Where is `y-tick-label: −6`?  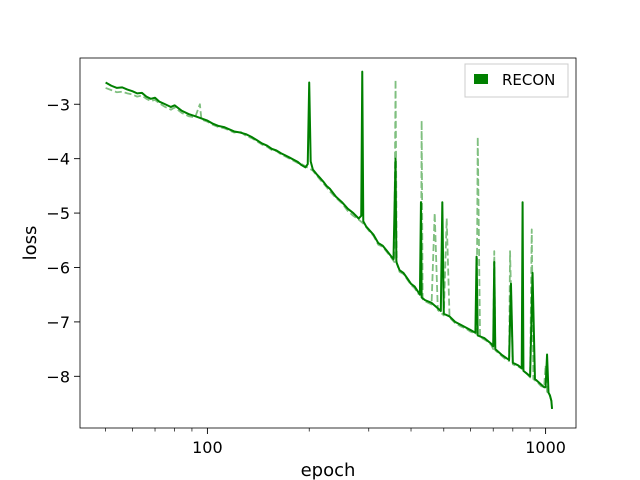 y-tick-label: −6 is located at coordinates (58, 267).